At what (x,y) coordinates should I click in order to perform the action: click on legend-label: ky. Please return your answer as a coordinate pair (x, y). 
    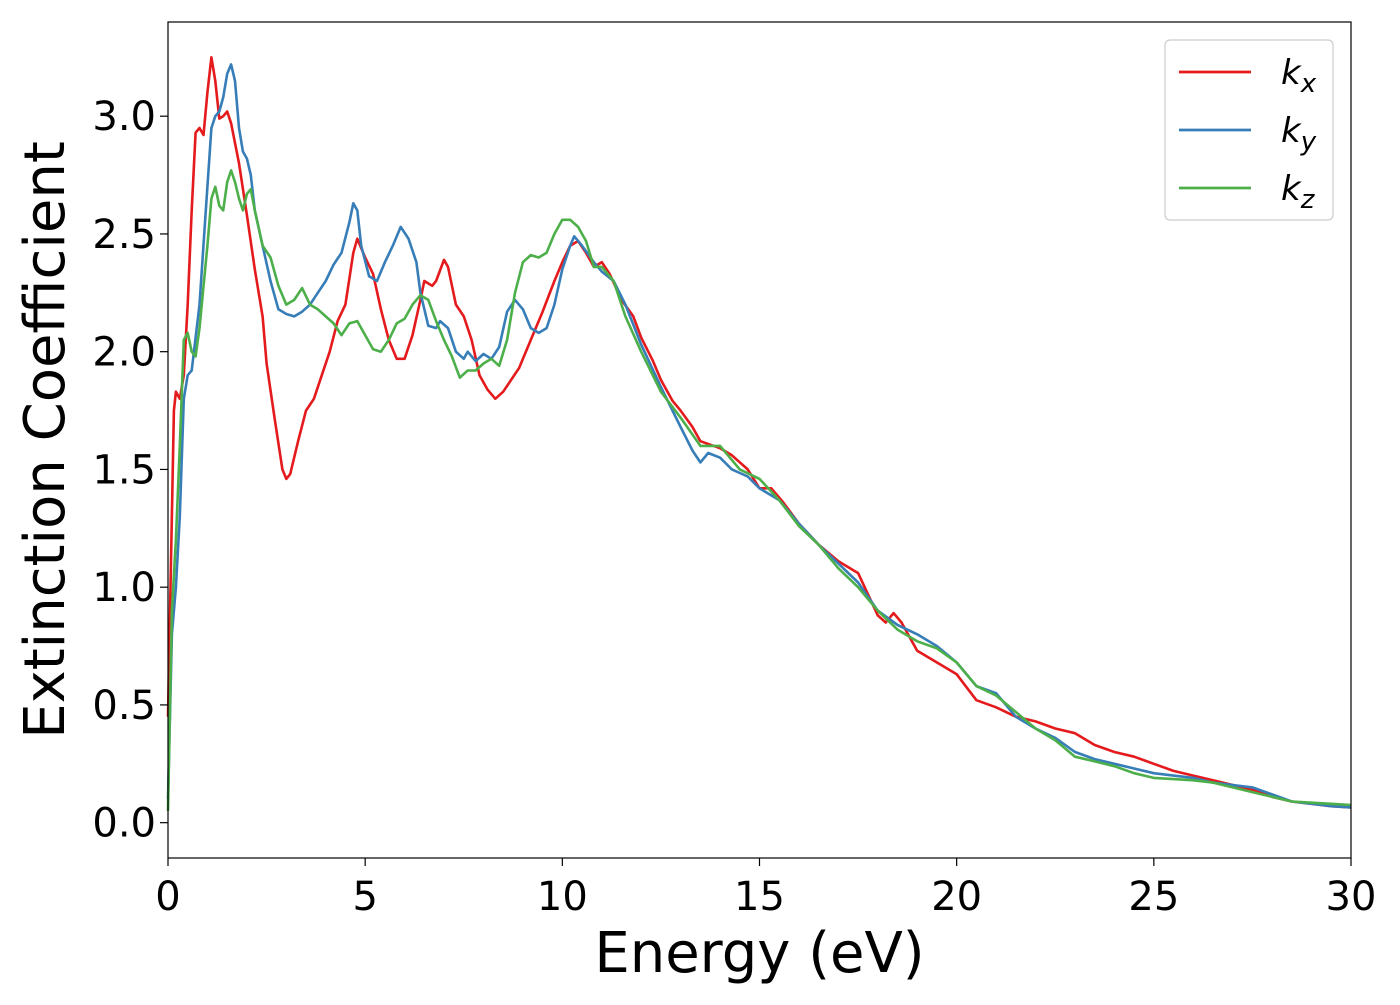
    Looking at the image, I should click on (1299, 134).